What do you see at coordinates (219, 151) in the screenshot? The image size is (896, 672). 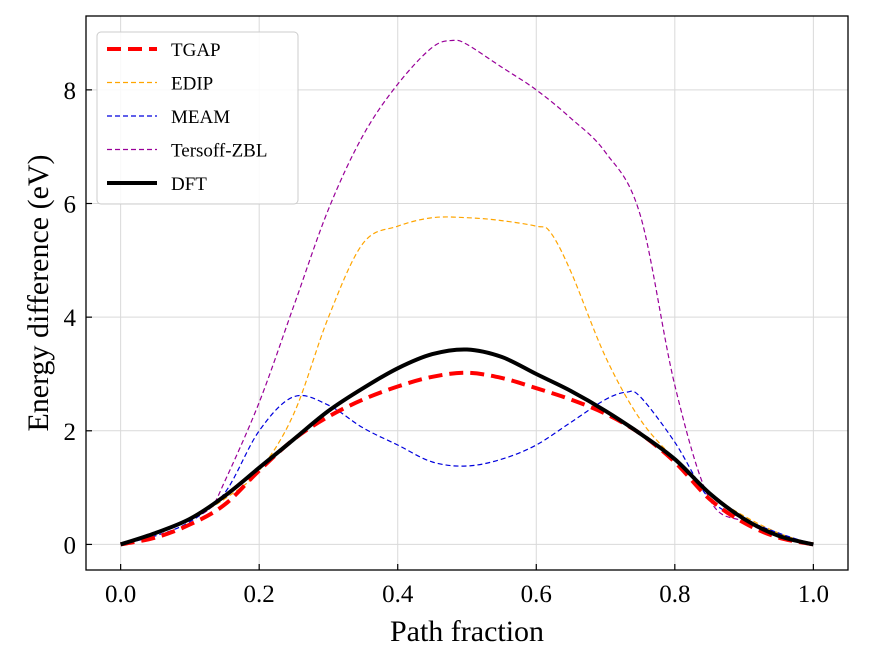 I see `legend-label: Tersoff-ZBL` at bounding box center [219, 151].